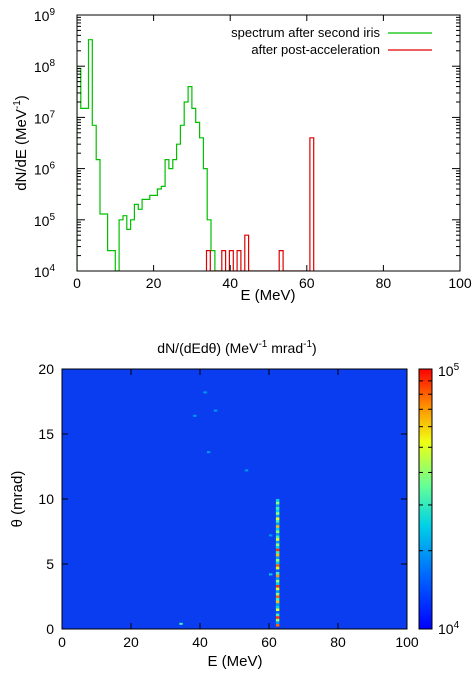 The height and width of the screenshot is (686, 474). What do you see at coordinates (407, 642) in the screenshot?
I see `heatmap-x-tick-label: 100` at bounding box center [407, 642].